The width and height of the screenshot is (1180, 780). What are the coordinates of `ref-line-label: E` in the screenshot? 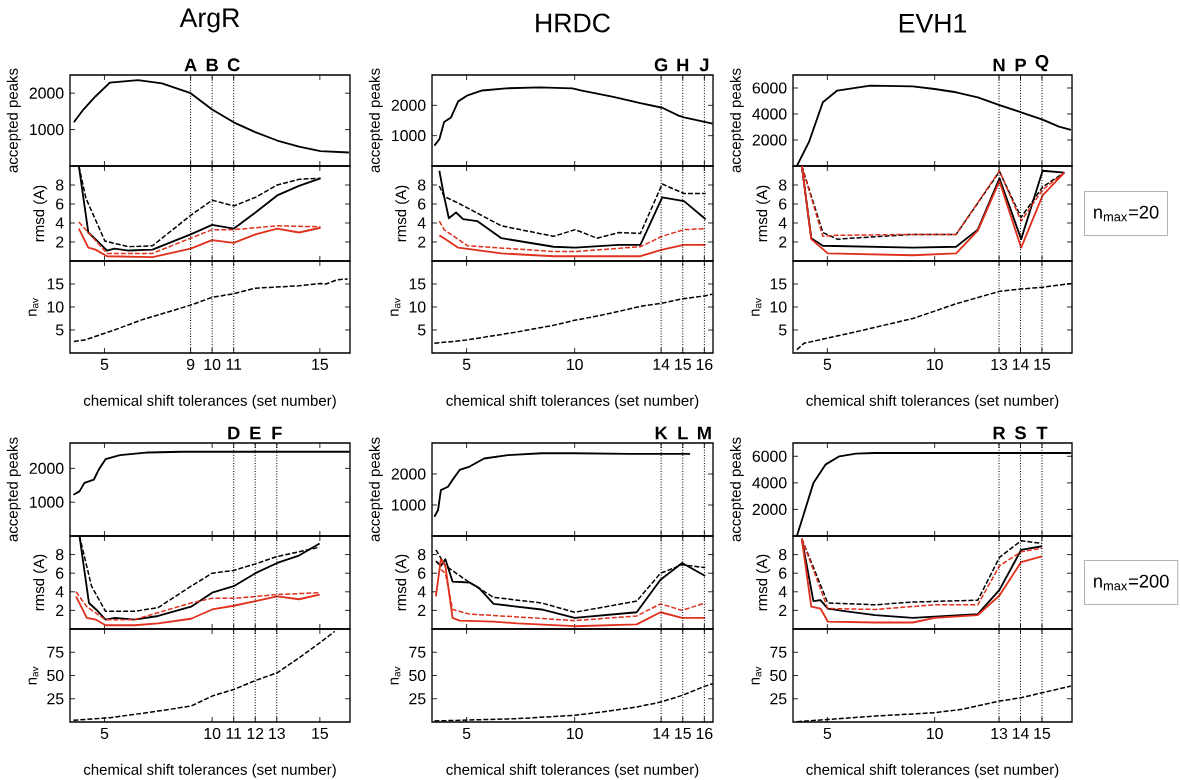 It's located at (255, 433).